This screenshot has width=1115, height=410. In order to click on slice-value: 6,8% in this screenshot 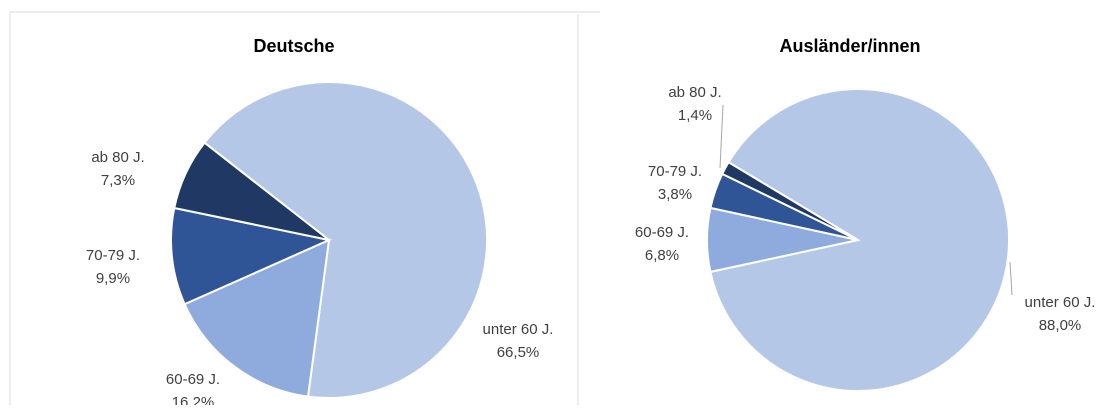, I will do `click(662, 255)`.